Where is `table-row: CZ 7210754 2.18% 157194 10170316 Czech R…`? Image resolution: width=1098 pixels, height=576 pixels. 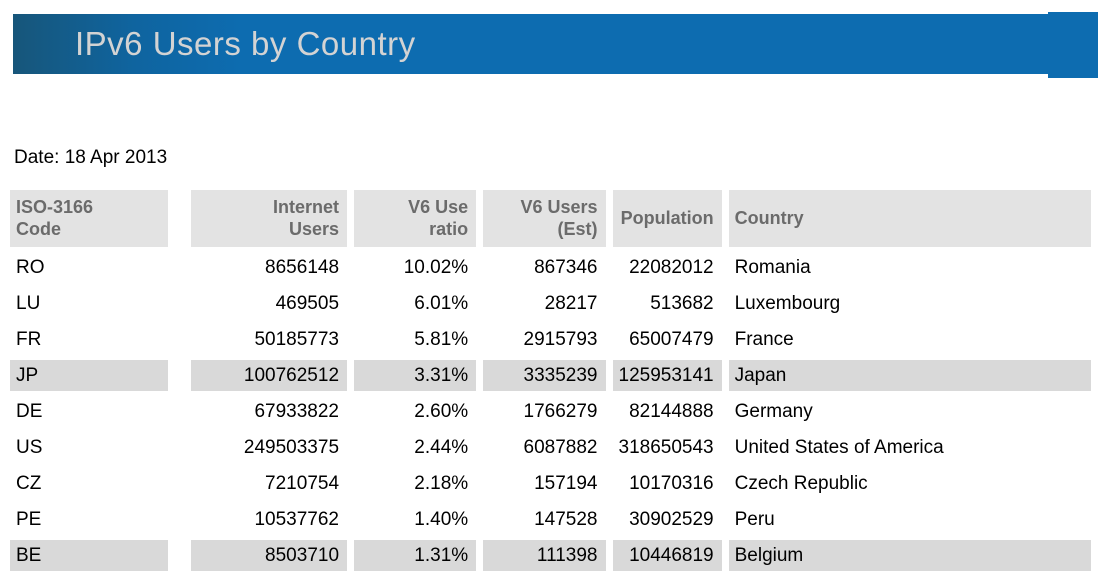 table-row: CZ 7210754 2.18% 157194 10170316 Czech R… is located at coordinates (550, 483).